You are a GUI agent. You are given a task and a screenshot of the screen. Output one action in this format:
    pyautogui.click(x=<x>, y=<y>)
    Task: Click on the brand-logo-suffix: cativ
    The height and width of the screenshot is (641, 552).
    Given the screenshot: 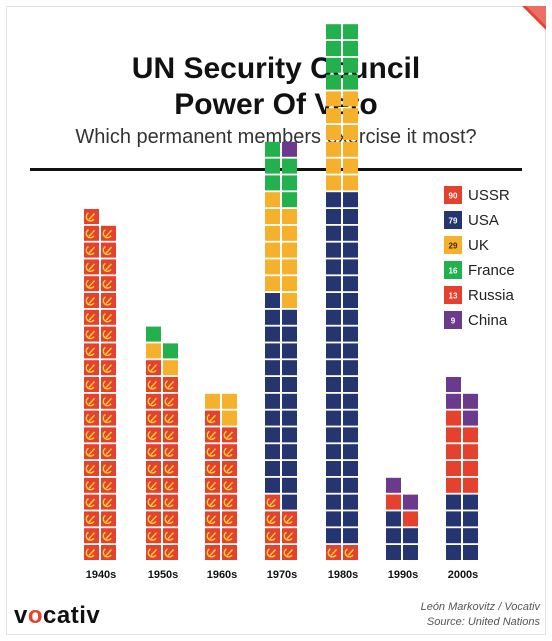 What is the action you would take?
    pyautogui.click(x=72, y=615)
    